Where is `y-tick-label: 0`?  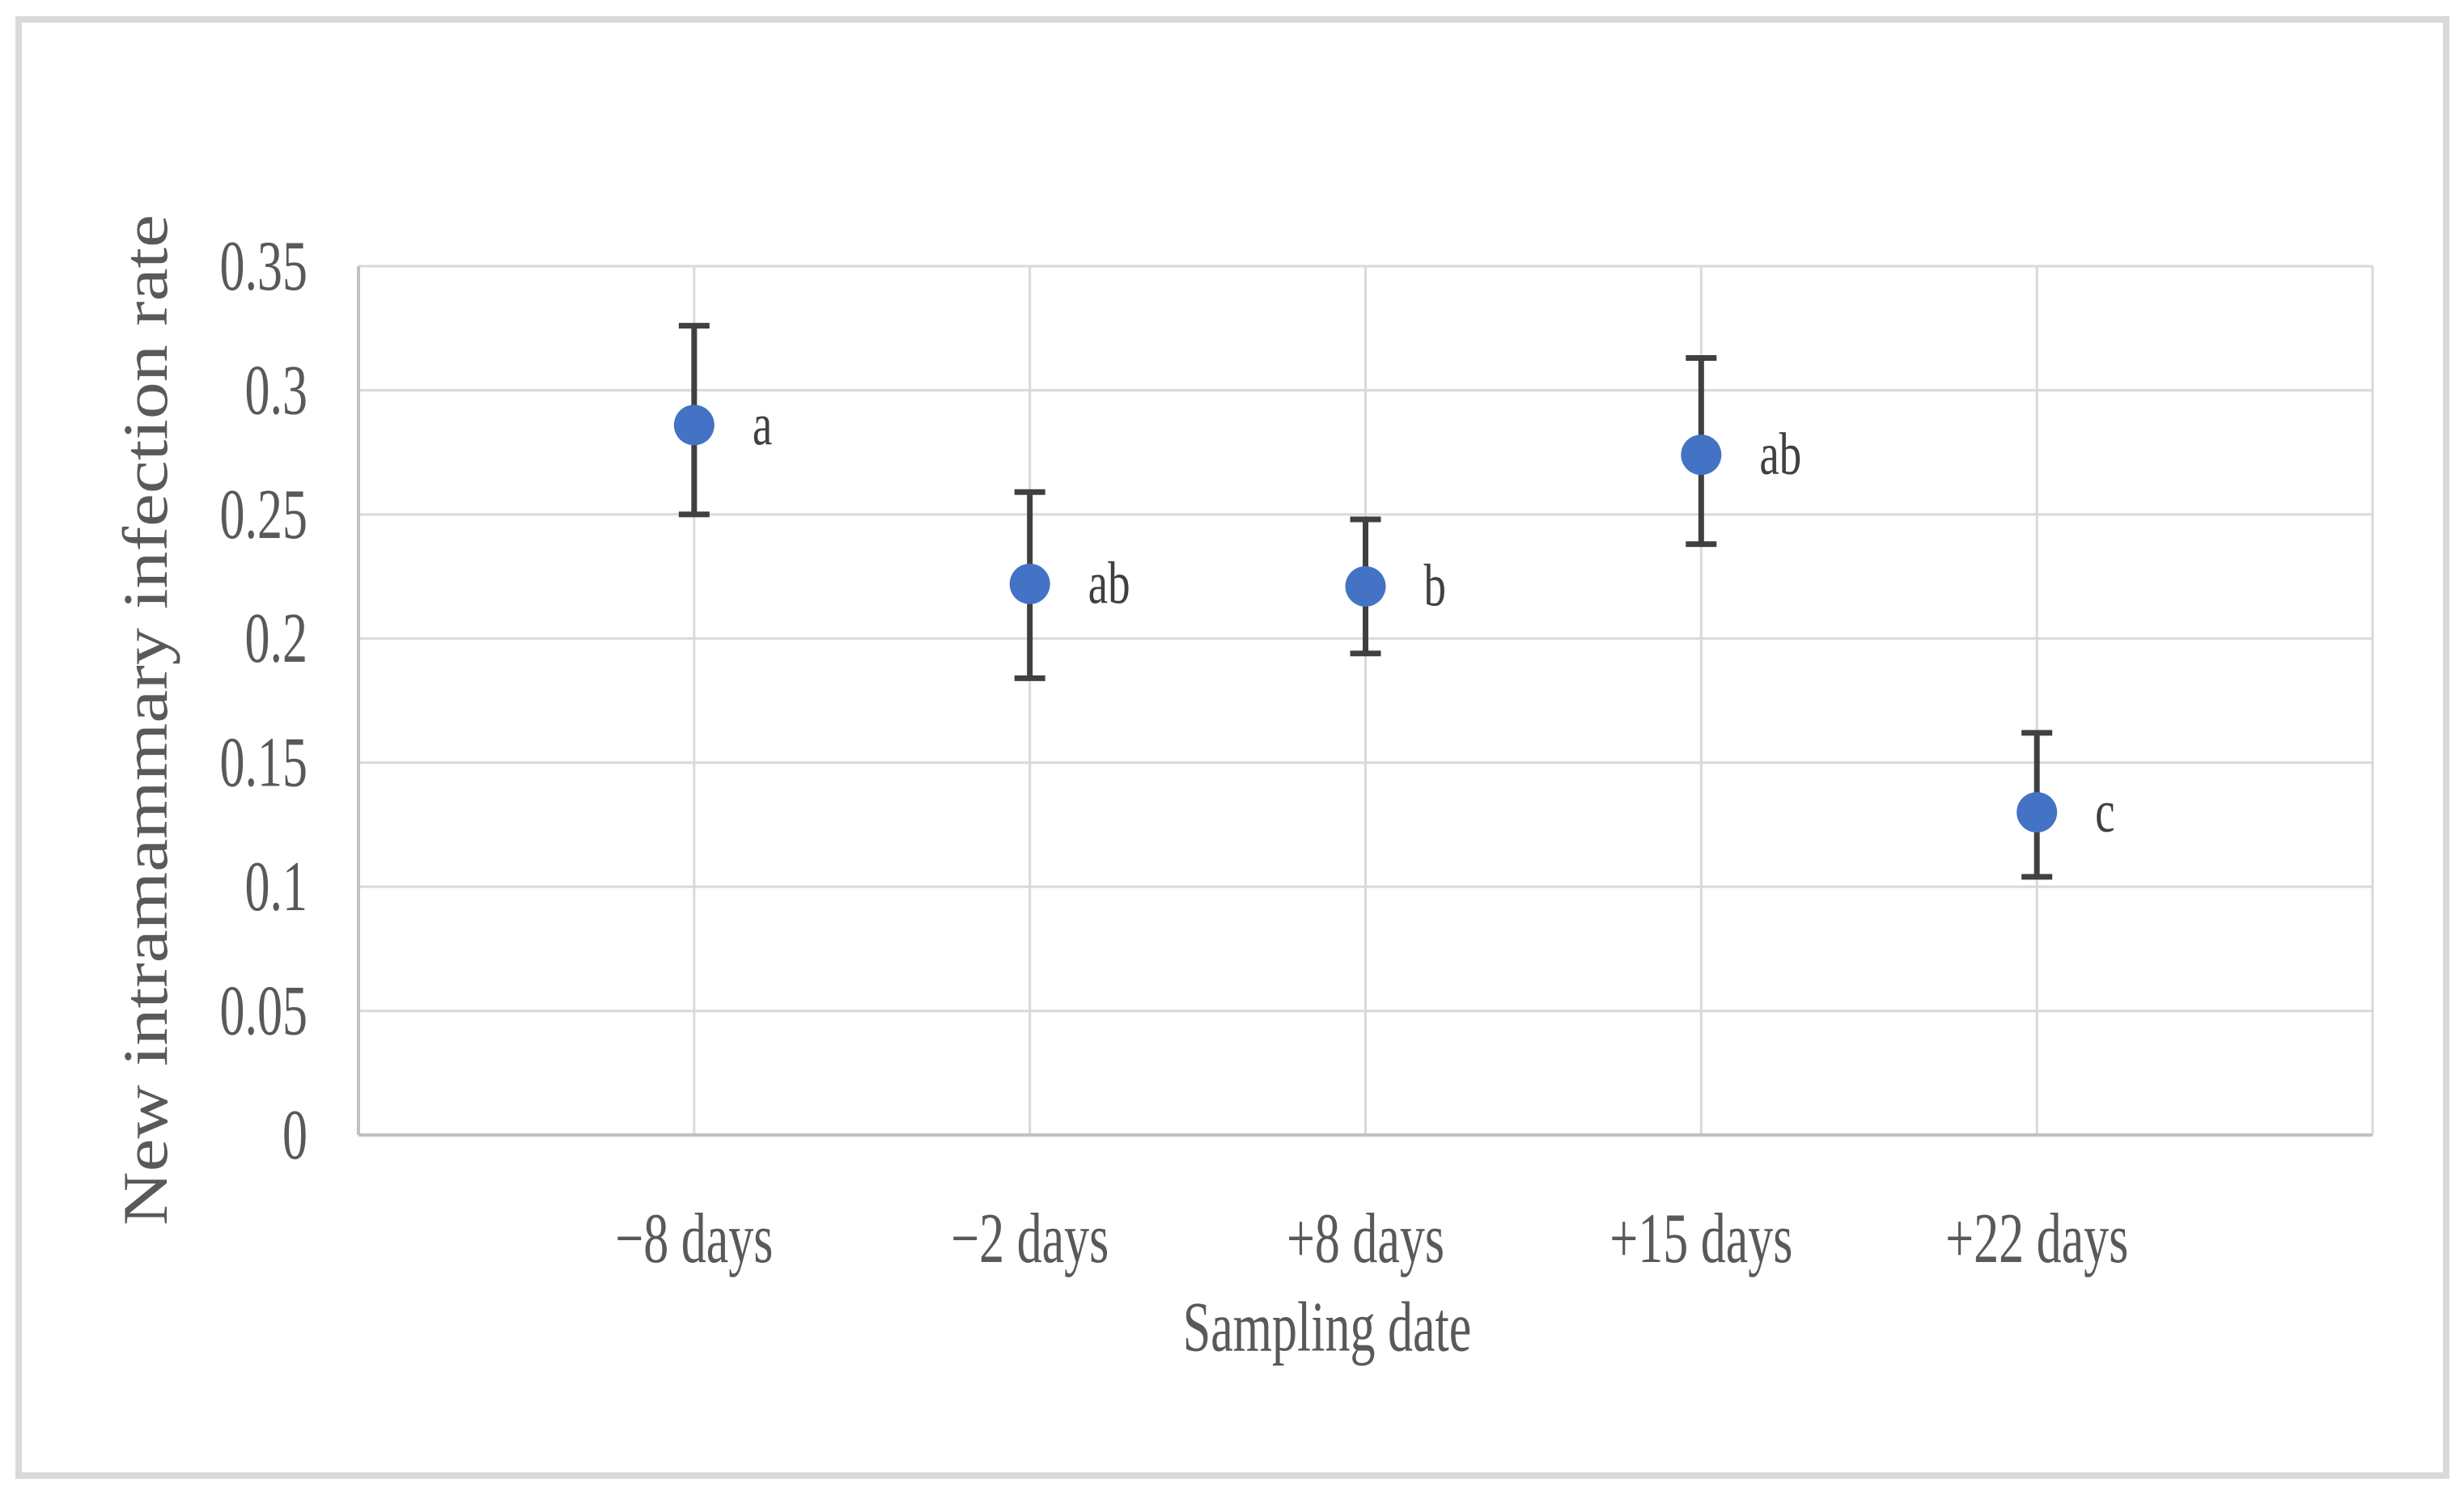 y-tick-label: 0 is located at coordinates (294, 1134).